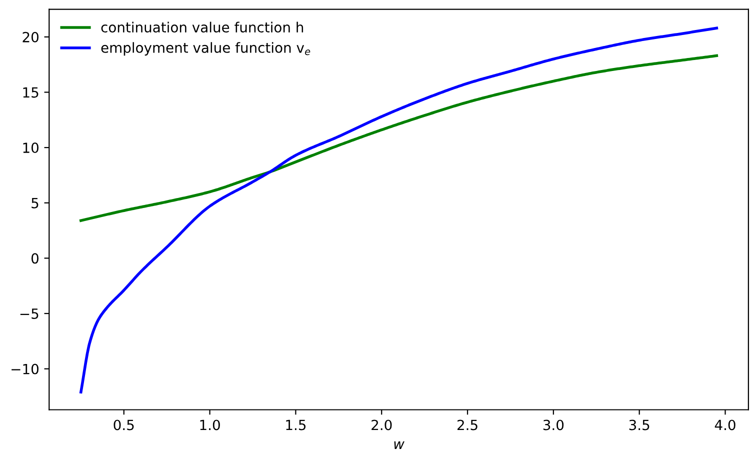  Describe the element at coordinates (30, 92) in the screenshot. I see `y-tick-label: 15` at that location.